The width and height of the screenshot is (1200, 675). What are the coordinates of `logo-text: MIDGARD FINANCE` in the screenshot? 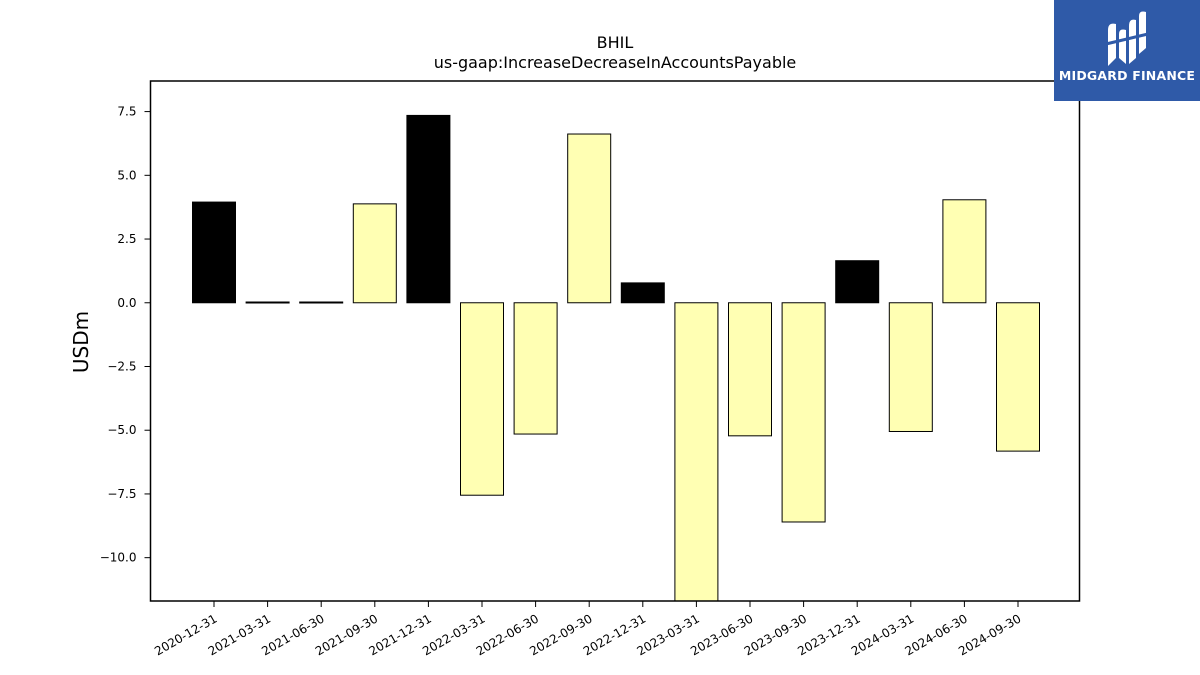 It's located at (1127, 75).